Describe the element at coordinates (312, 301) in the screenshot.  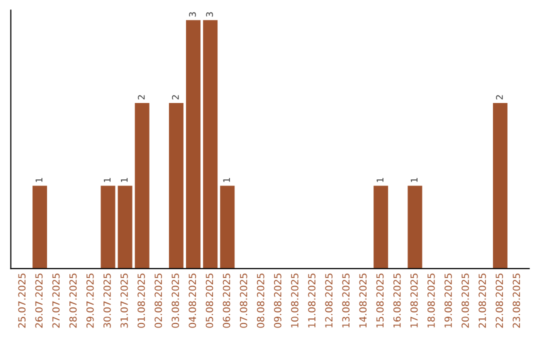
I see `x-tick-label: 11.08.2025` at that location.